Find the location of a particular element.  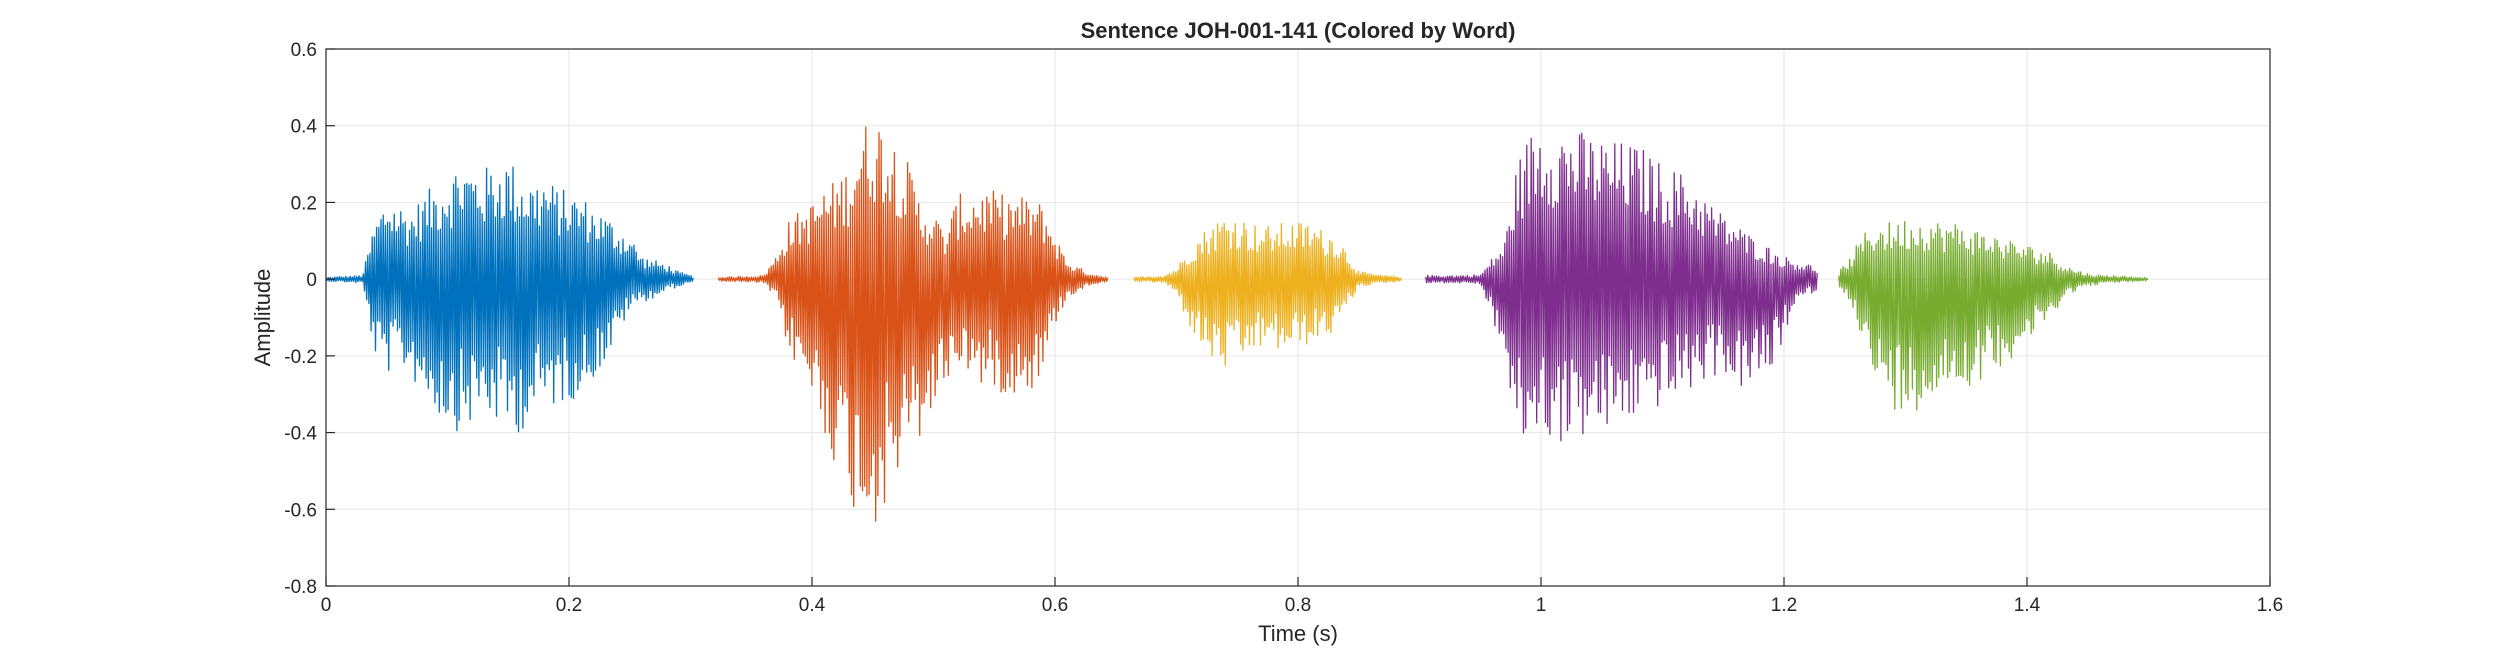

x-tick-label: 1.4 is located at coordinates (2027, 605).